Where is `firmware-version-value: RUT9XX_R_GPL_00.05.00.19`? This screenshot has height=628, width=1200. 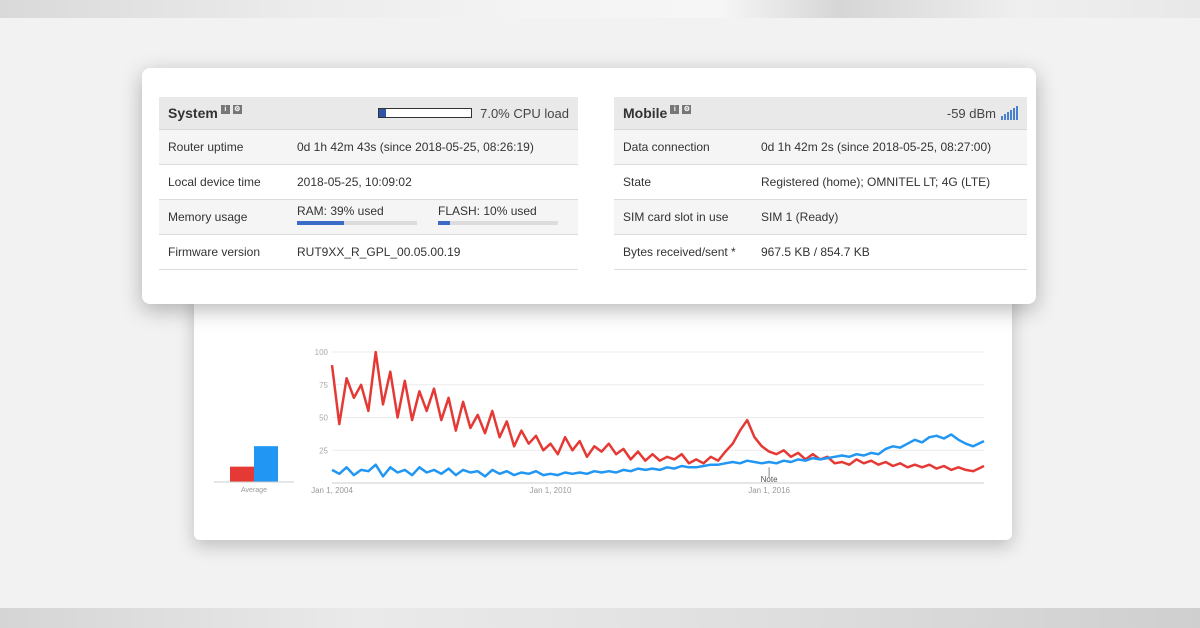
firmware-version-value: RUT9XX_R_GPL_00.05.00.19 is located at coordinates (379, 252).